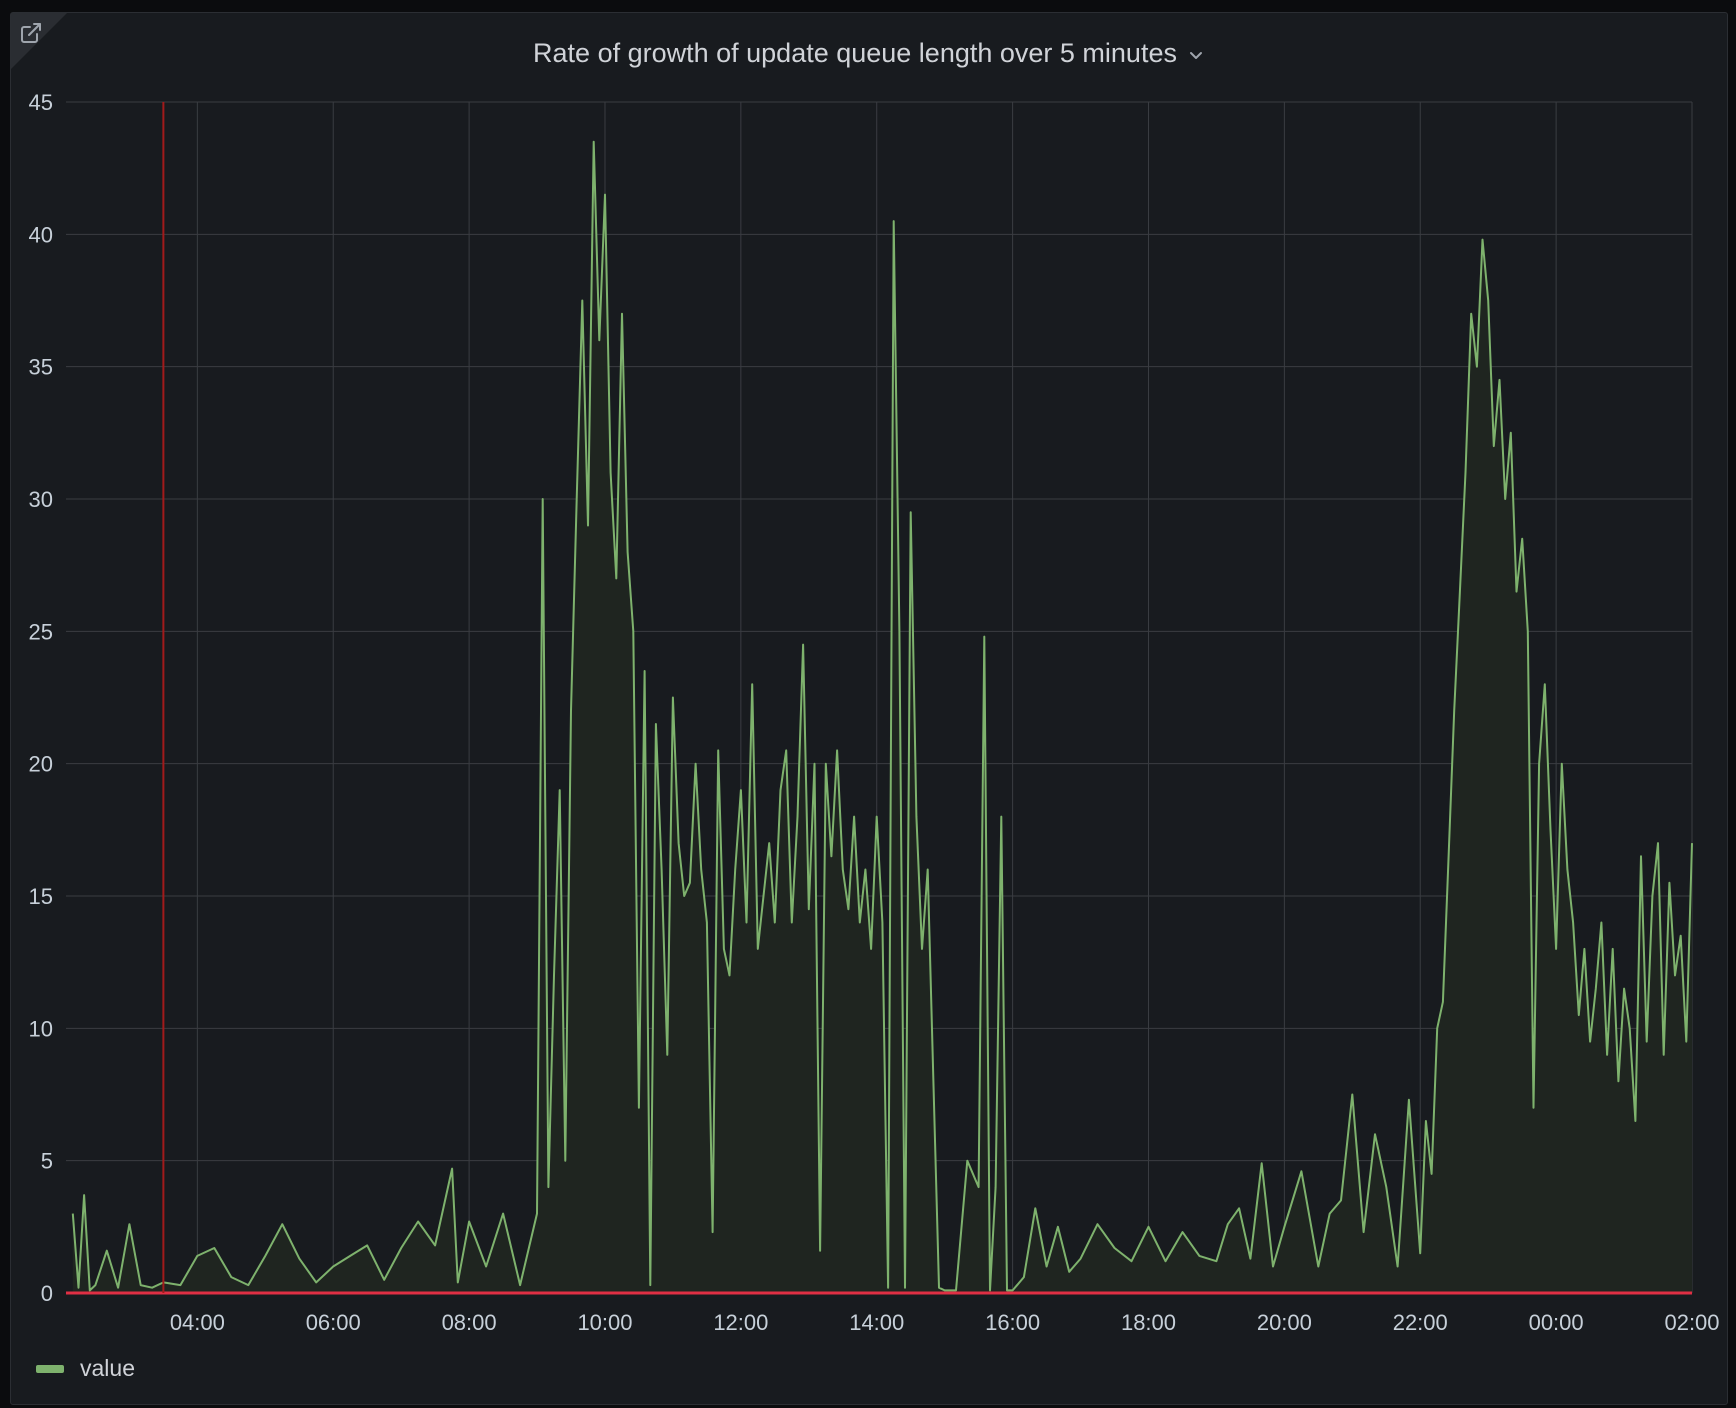 Image resolution: width=1736 pixels, height=1408 pixels. I want to click on x-tick-label: 16:00, so click(1012, 1322).